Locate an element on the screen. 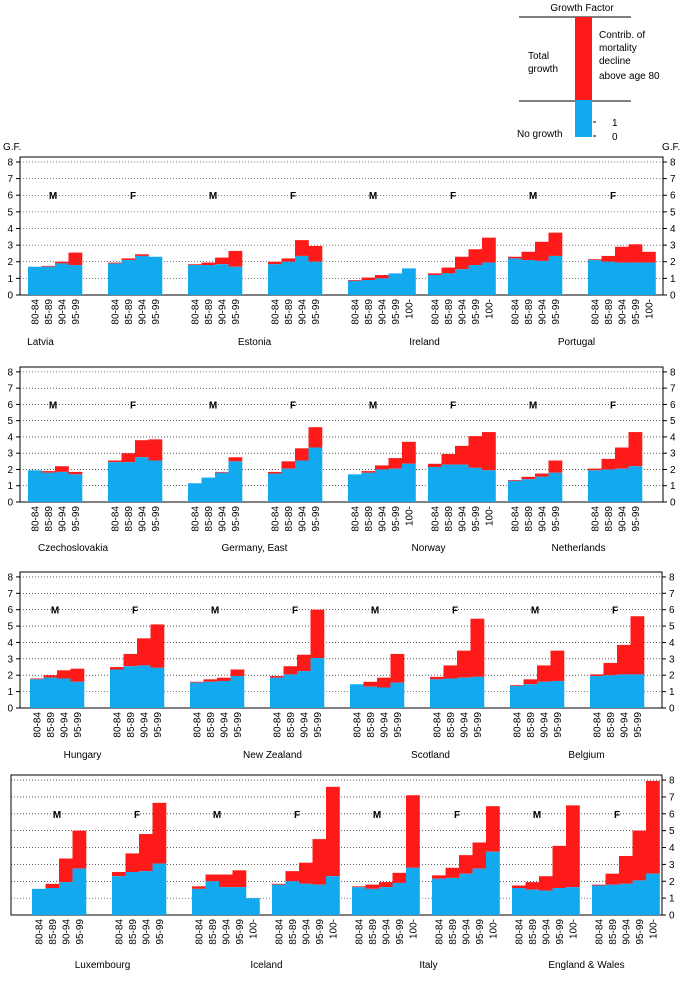  sex-label: M is located at coordinates (533, 196).